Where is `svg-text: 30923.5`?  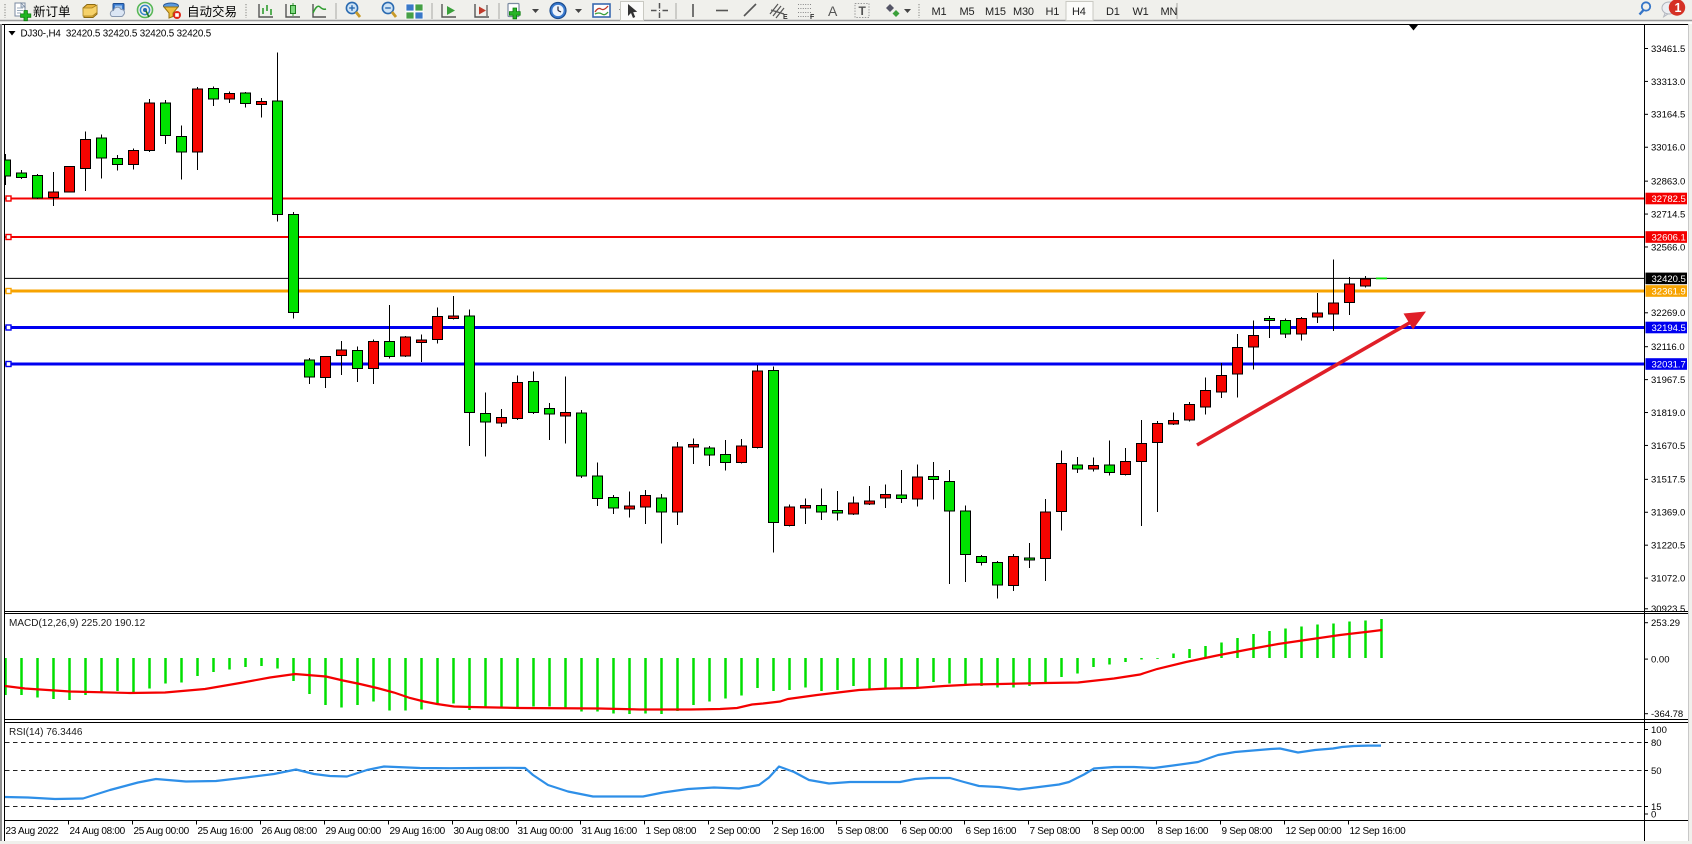
svg-text: 30923.5 is located at coordinates (1668, 609).